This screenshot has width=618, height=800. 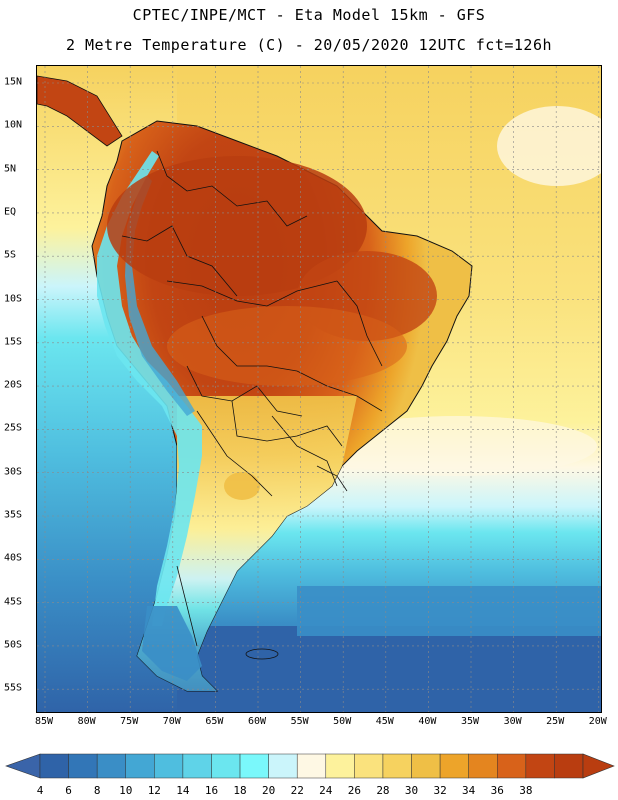 What do you see at coordinates (129, 721) in the screenshot?
I see `lon-label: 75W` at bounding box center [129, 721].